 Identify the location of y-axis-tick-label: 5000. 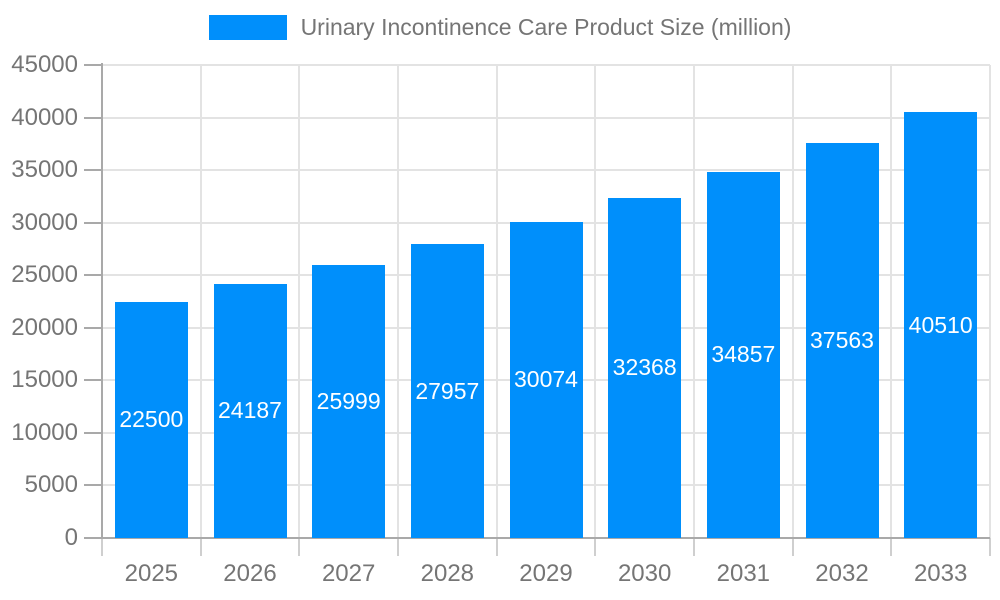
(51, 485).